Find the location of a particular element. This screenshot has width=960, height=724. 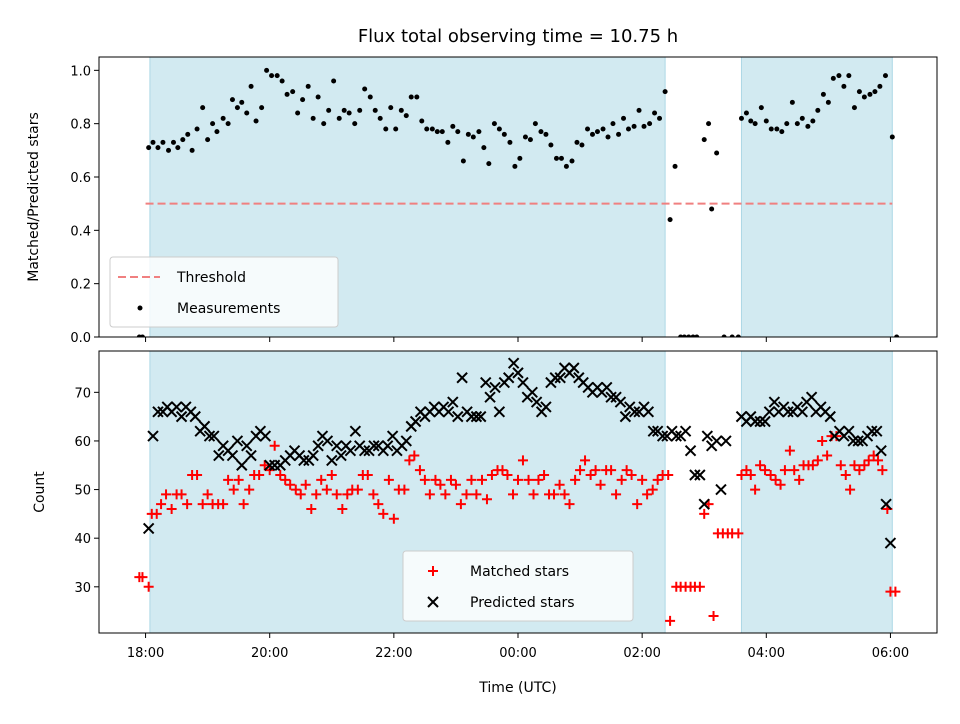

legend-marker-dot is located at coordinates (140, 308).